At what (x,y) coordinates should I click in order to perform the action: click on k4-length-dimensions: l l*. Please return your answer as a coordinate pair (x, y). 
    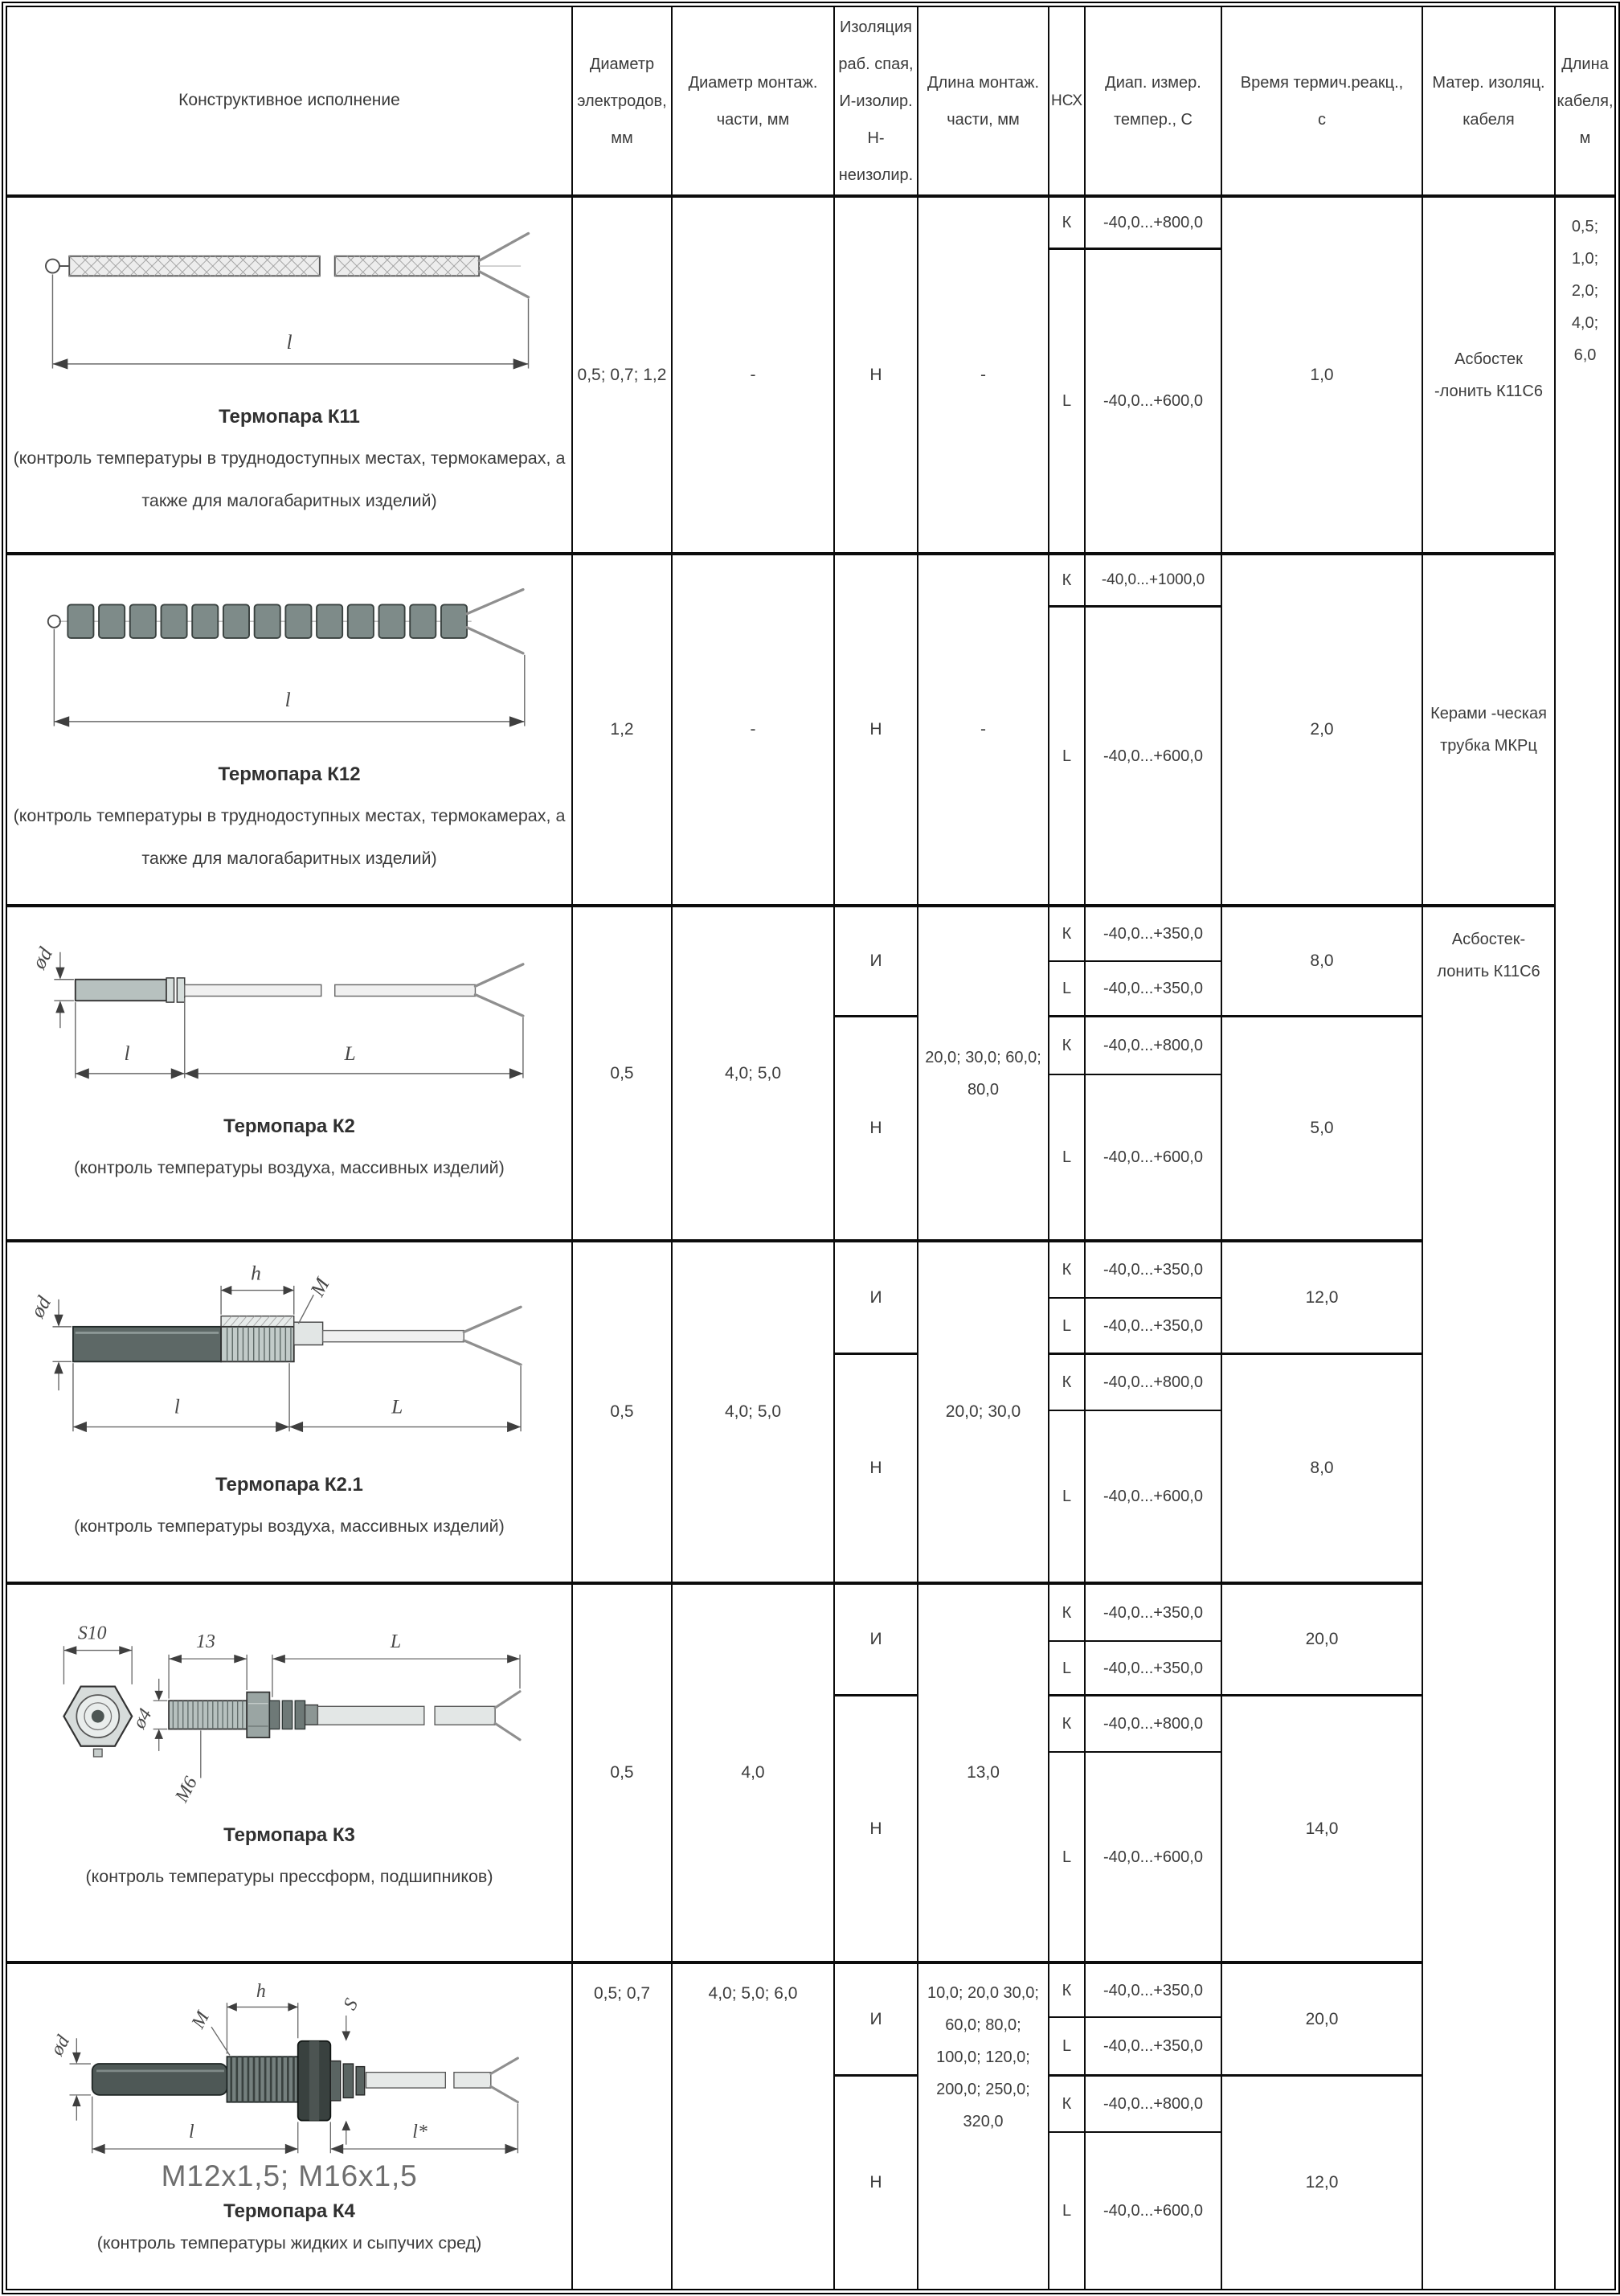
    Looking at the image, I should click on (304, 2125).